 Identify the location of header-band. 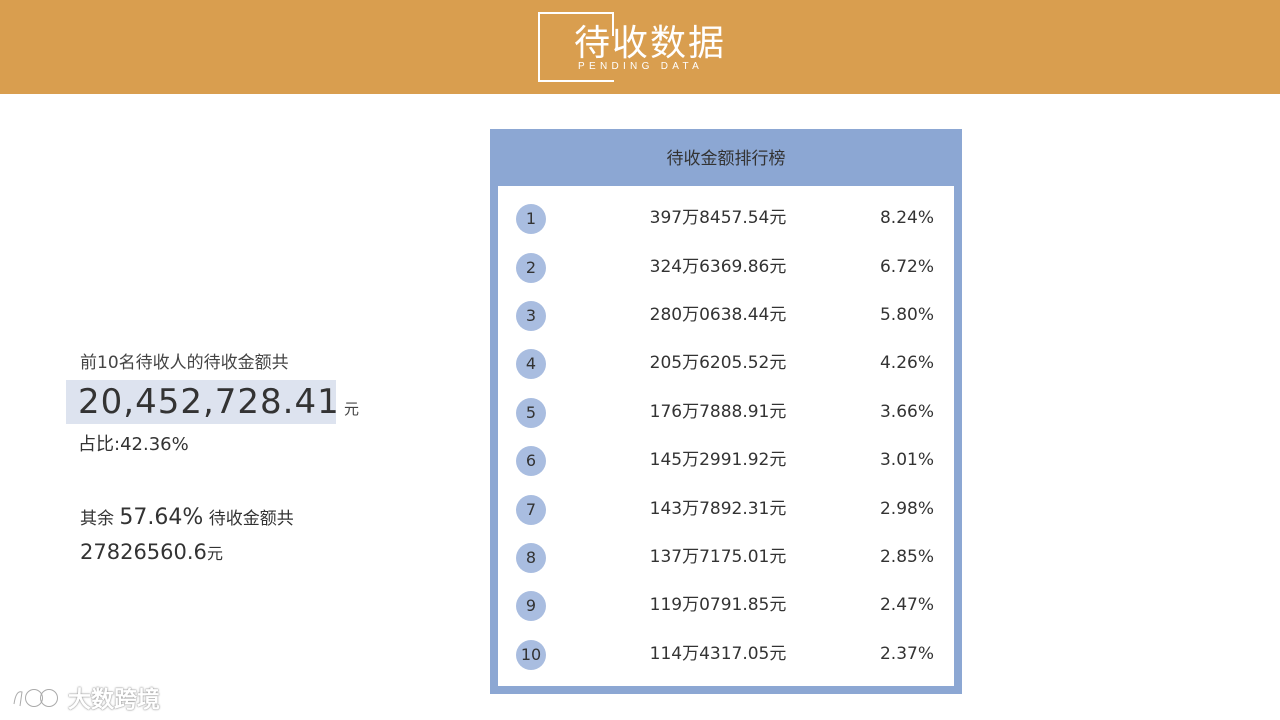
(640, 47).